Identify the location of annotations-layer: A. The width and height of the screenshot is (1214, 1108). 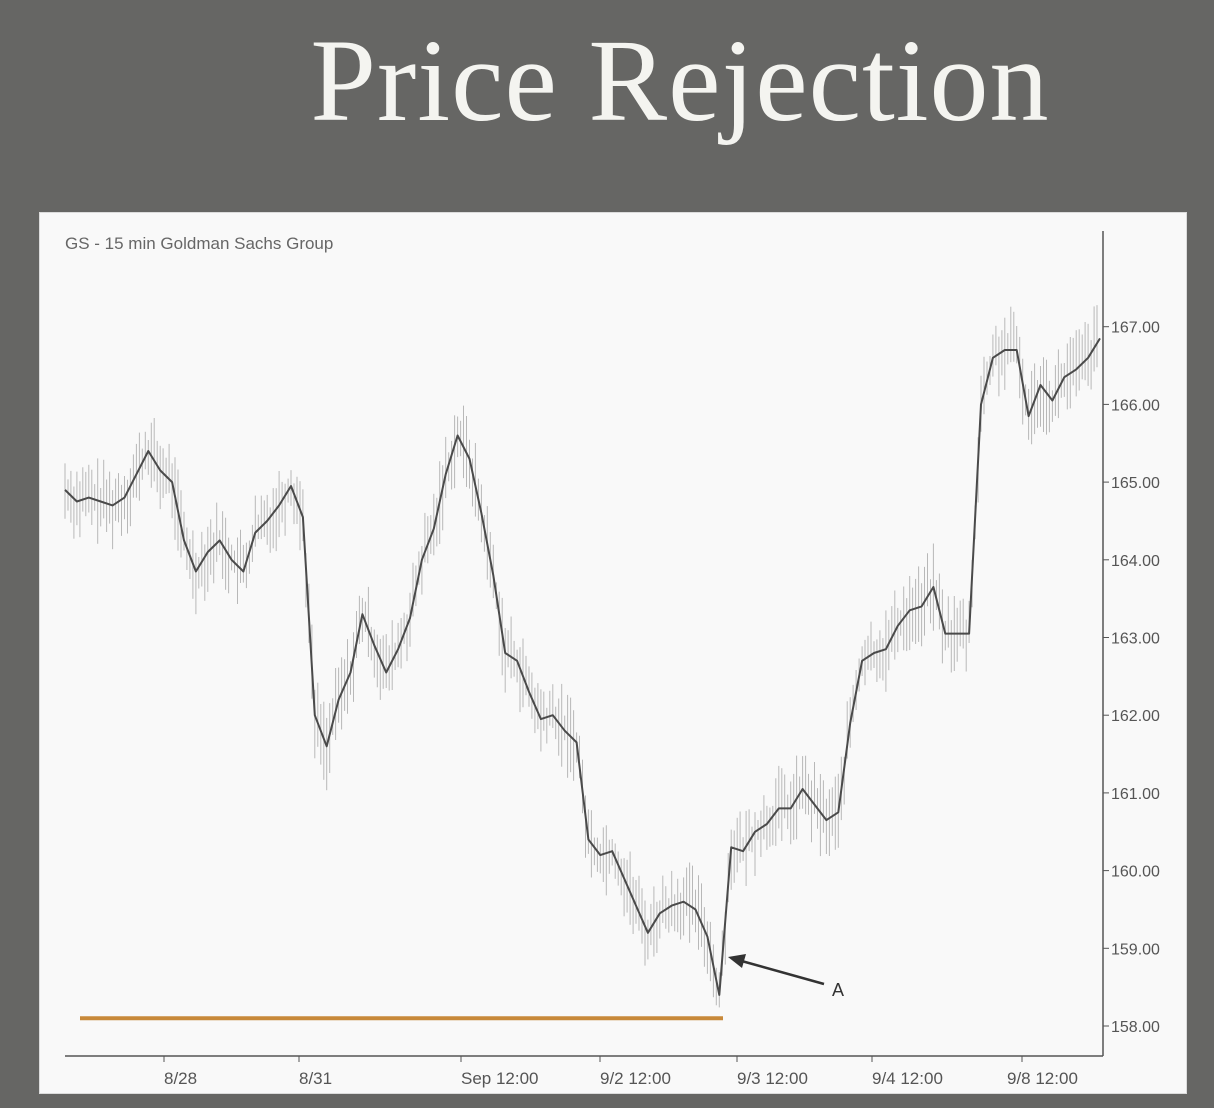
(786, 977).